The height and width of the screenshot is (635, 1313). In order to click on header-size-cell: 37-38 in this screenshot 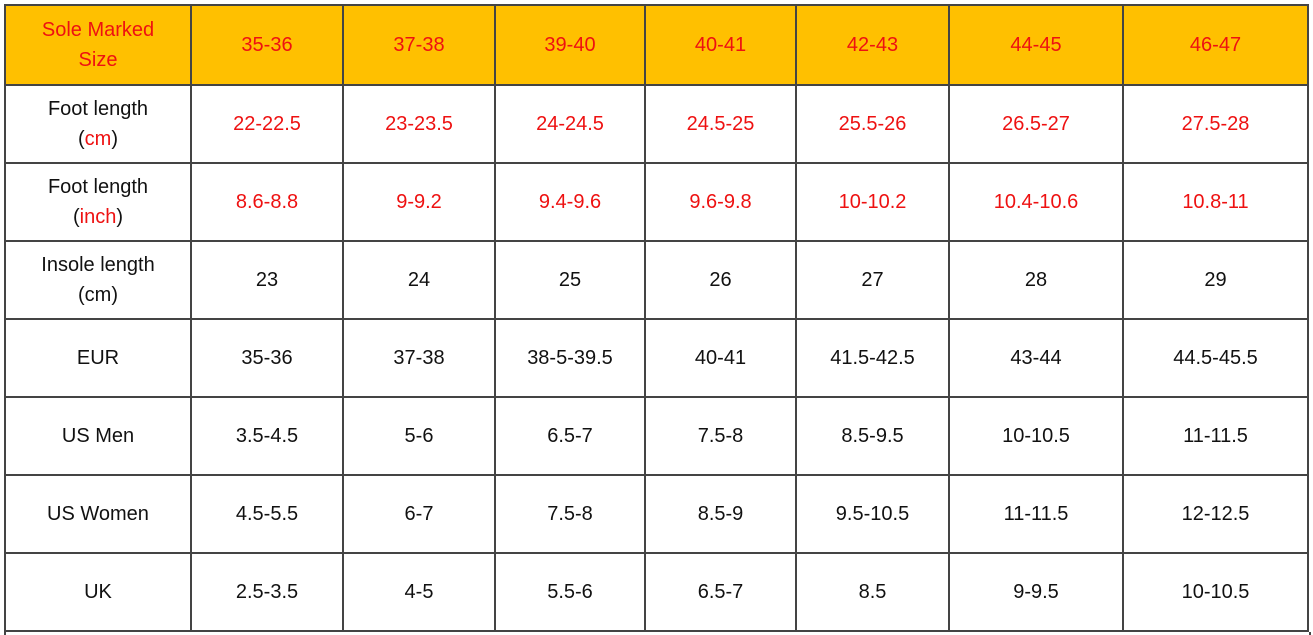, I will do `click(419, 45)`.